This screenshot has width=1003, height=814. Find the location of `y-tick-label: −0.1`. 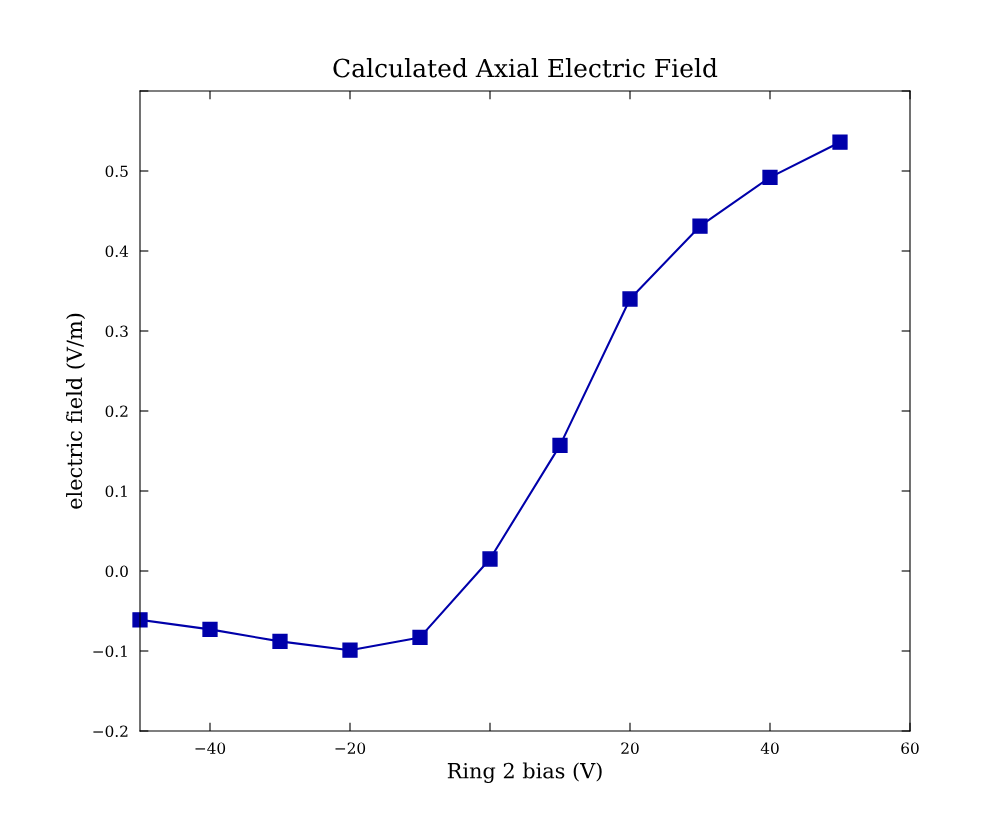

y-tick-label: −0.1 is located at coordinates (110, 651).